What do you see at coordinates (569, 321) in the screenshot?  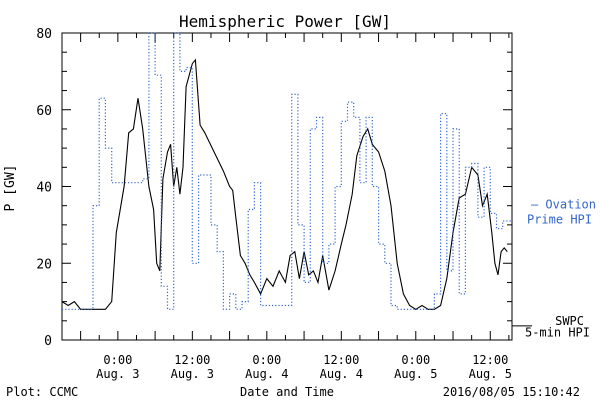 I see `legend-swpc: SWPC` at bounding box center [569, 321].